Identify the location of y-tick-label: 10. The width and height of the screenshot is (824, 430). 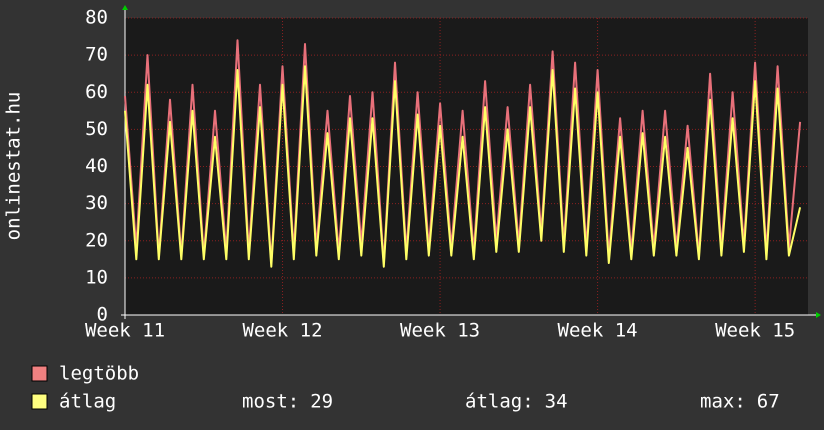
(96, 277).